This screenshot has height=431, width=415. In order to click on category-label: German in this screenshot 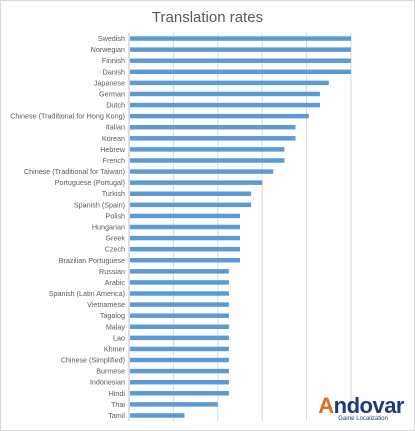, I will do `click(112, 93)`.